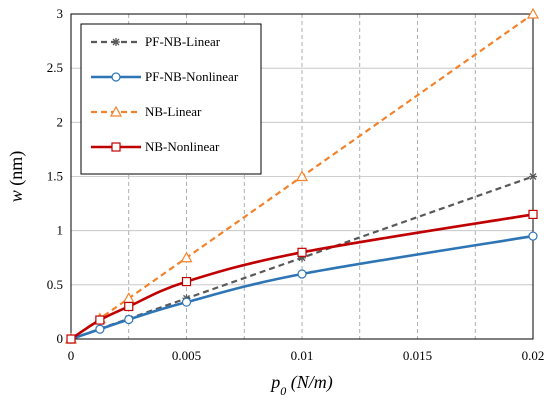  Describe the element at coordinates (55, 284) in the screenshot. I see `y-tick-label: 0.5` at that location.